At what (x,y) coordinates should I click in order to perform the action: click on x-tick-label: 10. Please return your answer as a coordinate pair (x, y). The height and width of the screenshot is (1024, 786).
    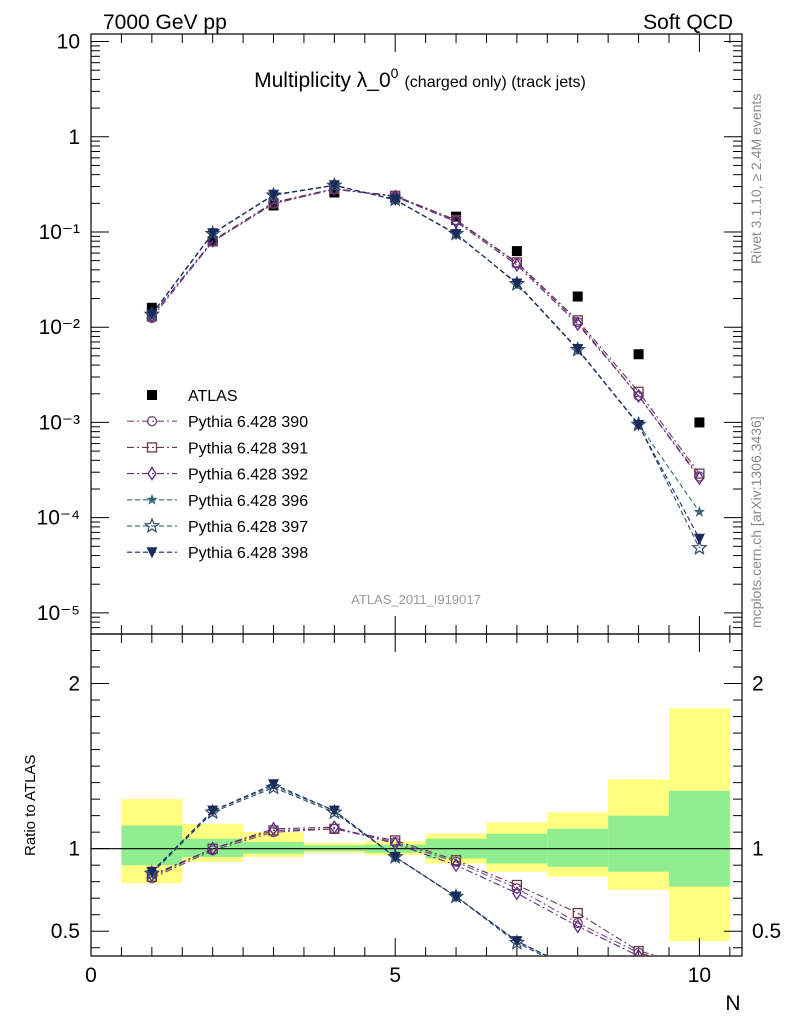
    Looking at the image, I should click on (699, 975).